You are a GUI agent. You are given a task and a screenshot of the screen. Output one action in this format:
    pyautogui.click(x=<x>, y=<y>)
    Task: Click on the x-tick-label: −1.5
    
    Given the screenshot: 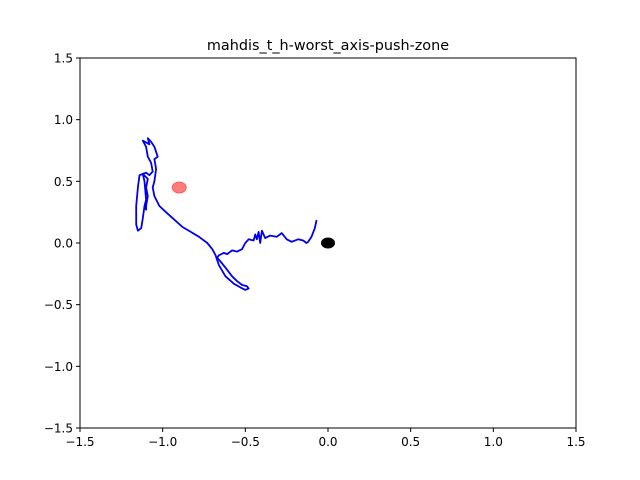 What is the action you would take?
    pyautogui.click(x=79, y=442)
    